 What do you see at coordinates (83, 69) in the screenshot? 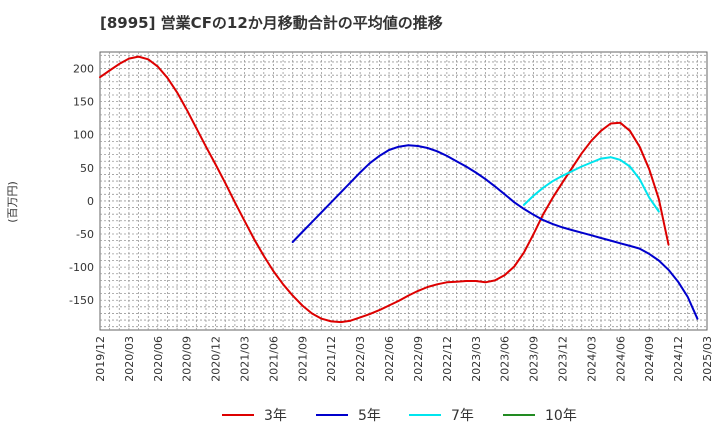
I see `y-tick-label: 200` at bounding box center [83, 69].